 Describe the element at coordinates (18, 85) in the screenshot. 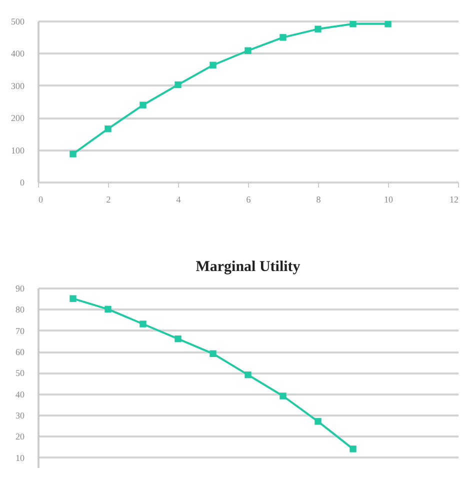

I see `y-tick-label: 300` at that location.